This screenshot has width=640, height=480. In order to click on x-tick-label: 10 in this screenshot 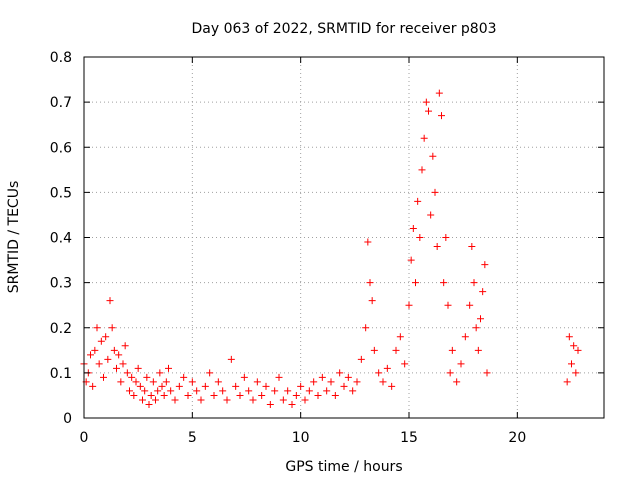, I will do `click(301, 438)`.